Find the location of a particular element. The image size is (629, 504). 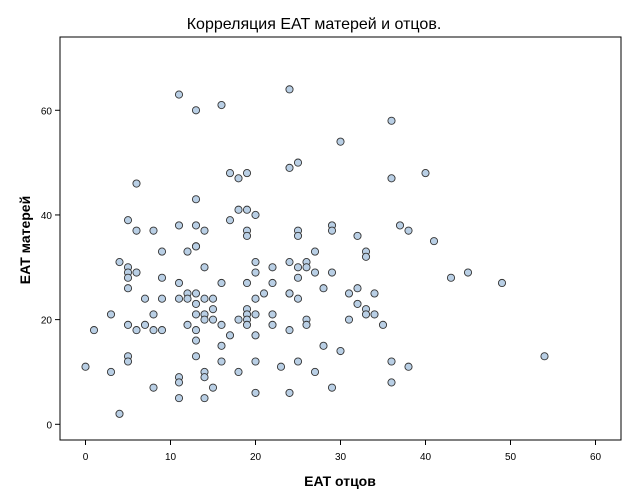

y-tick-label: 60 is located at coordinates (47, 111).